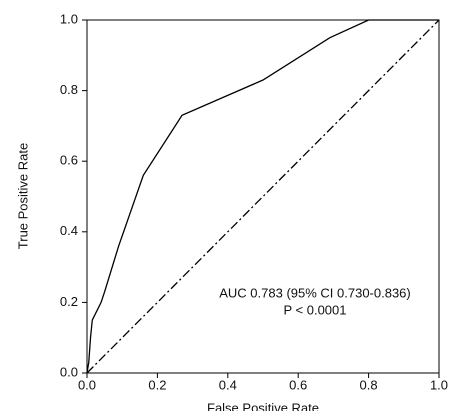 This screenshot has width=474, height=411. I want to click on y-tick-label: 0.4, so click(69, 230).